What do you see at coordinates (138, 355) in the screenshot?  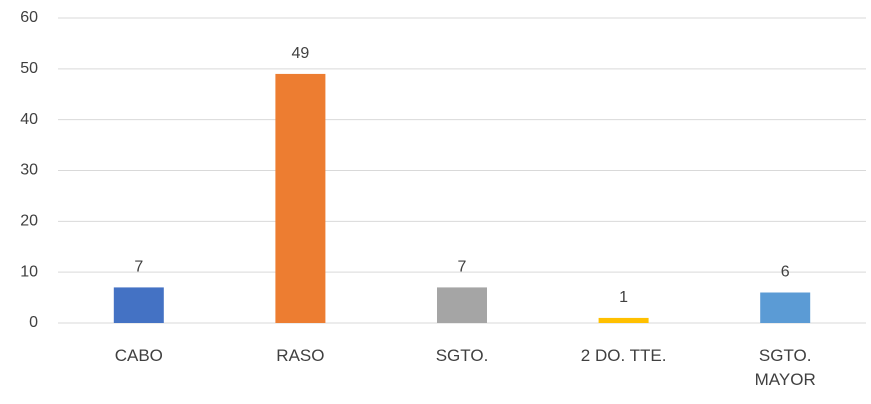 I see `x-tick-label: CABO` at bounding box center [138, 355].